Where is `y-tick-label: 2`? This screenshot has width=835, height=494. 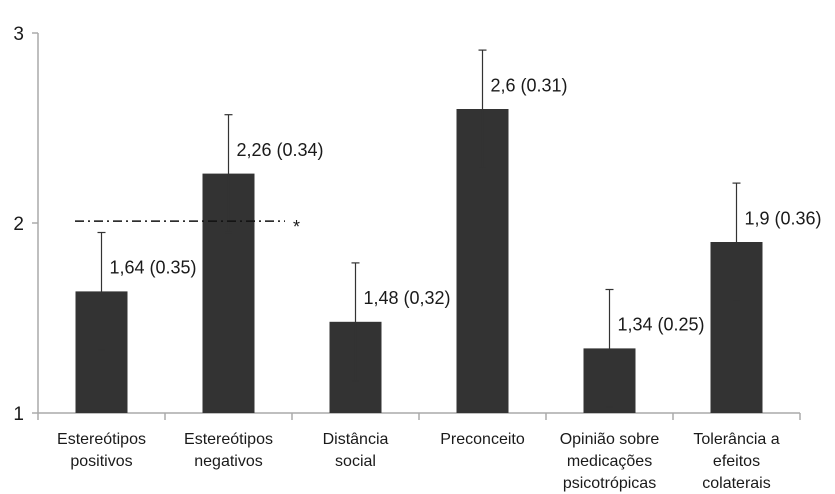
y-tick-label: 2 is located at coordinates (18, 224).